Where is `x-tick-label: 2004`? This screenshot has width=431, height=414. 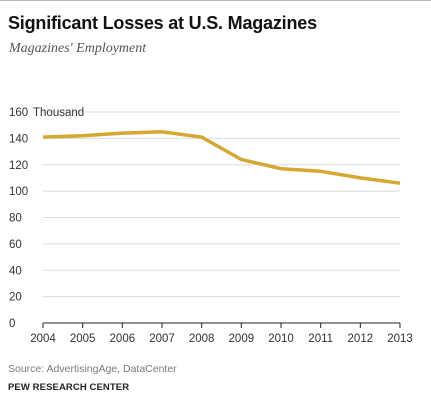
x-tick-label: 2004 is located at coordinates (43, 339).